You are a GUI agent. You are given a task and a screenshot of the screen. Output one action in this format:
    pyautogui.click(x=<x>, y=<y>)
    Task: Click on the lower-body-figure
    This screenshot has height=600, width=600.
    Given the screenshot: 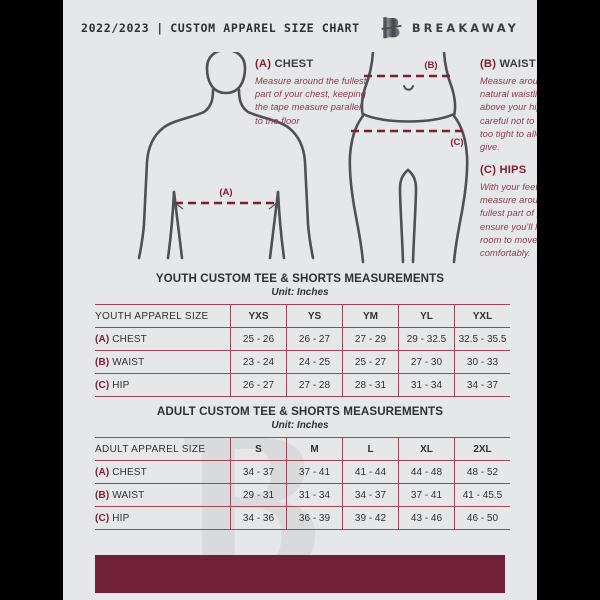 What is the action you would take?
    pyautogui.click(x=408, y=157)
    